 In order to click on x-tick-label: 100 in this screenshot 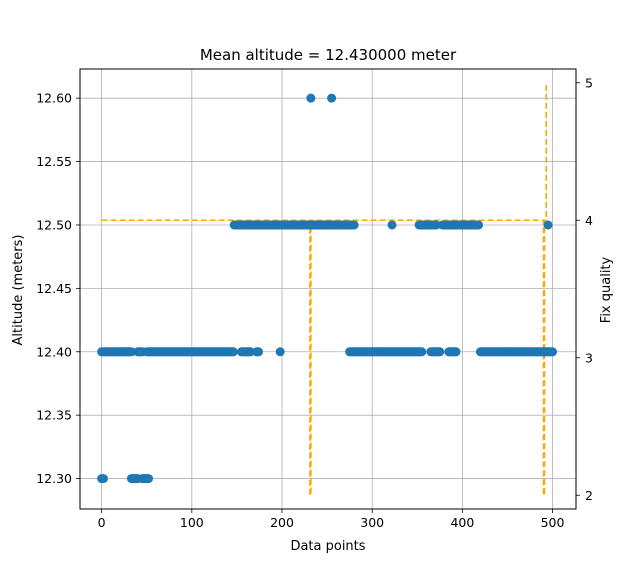, I will do `click(192, 522)`.